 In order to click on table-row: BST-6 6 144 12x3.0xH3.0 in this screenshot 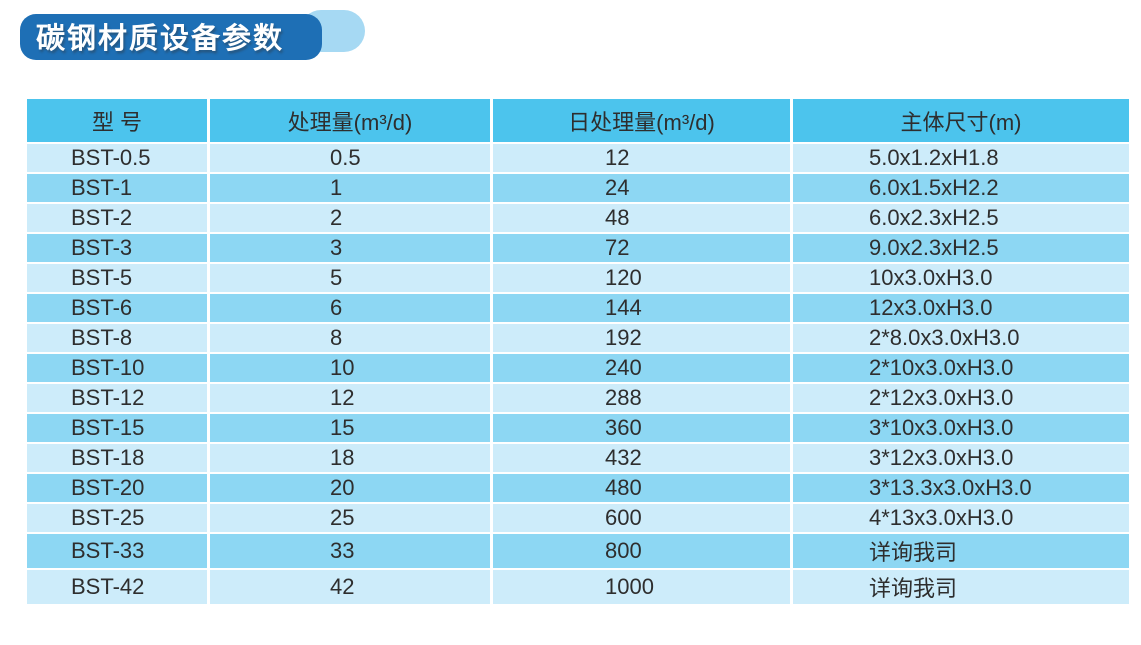, I will do `click(578, 308)`.